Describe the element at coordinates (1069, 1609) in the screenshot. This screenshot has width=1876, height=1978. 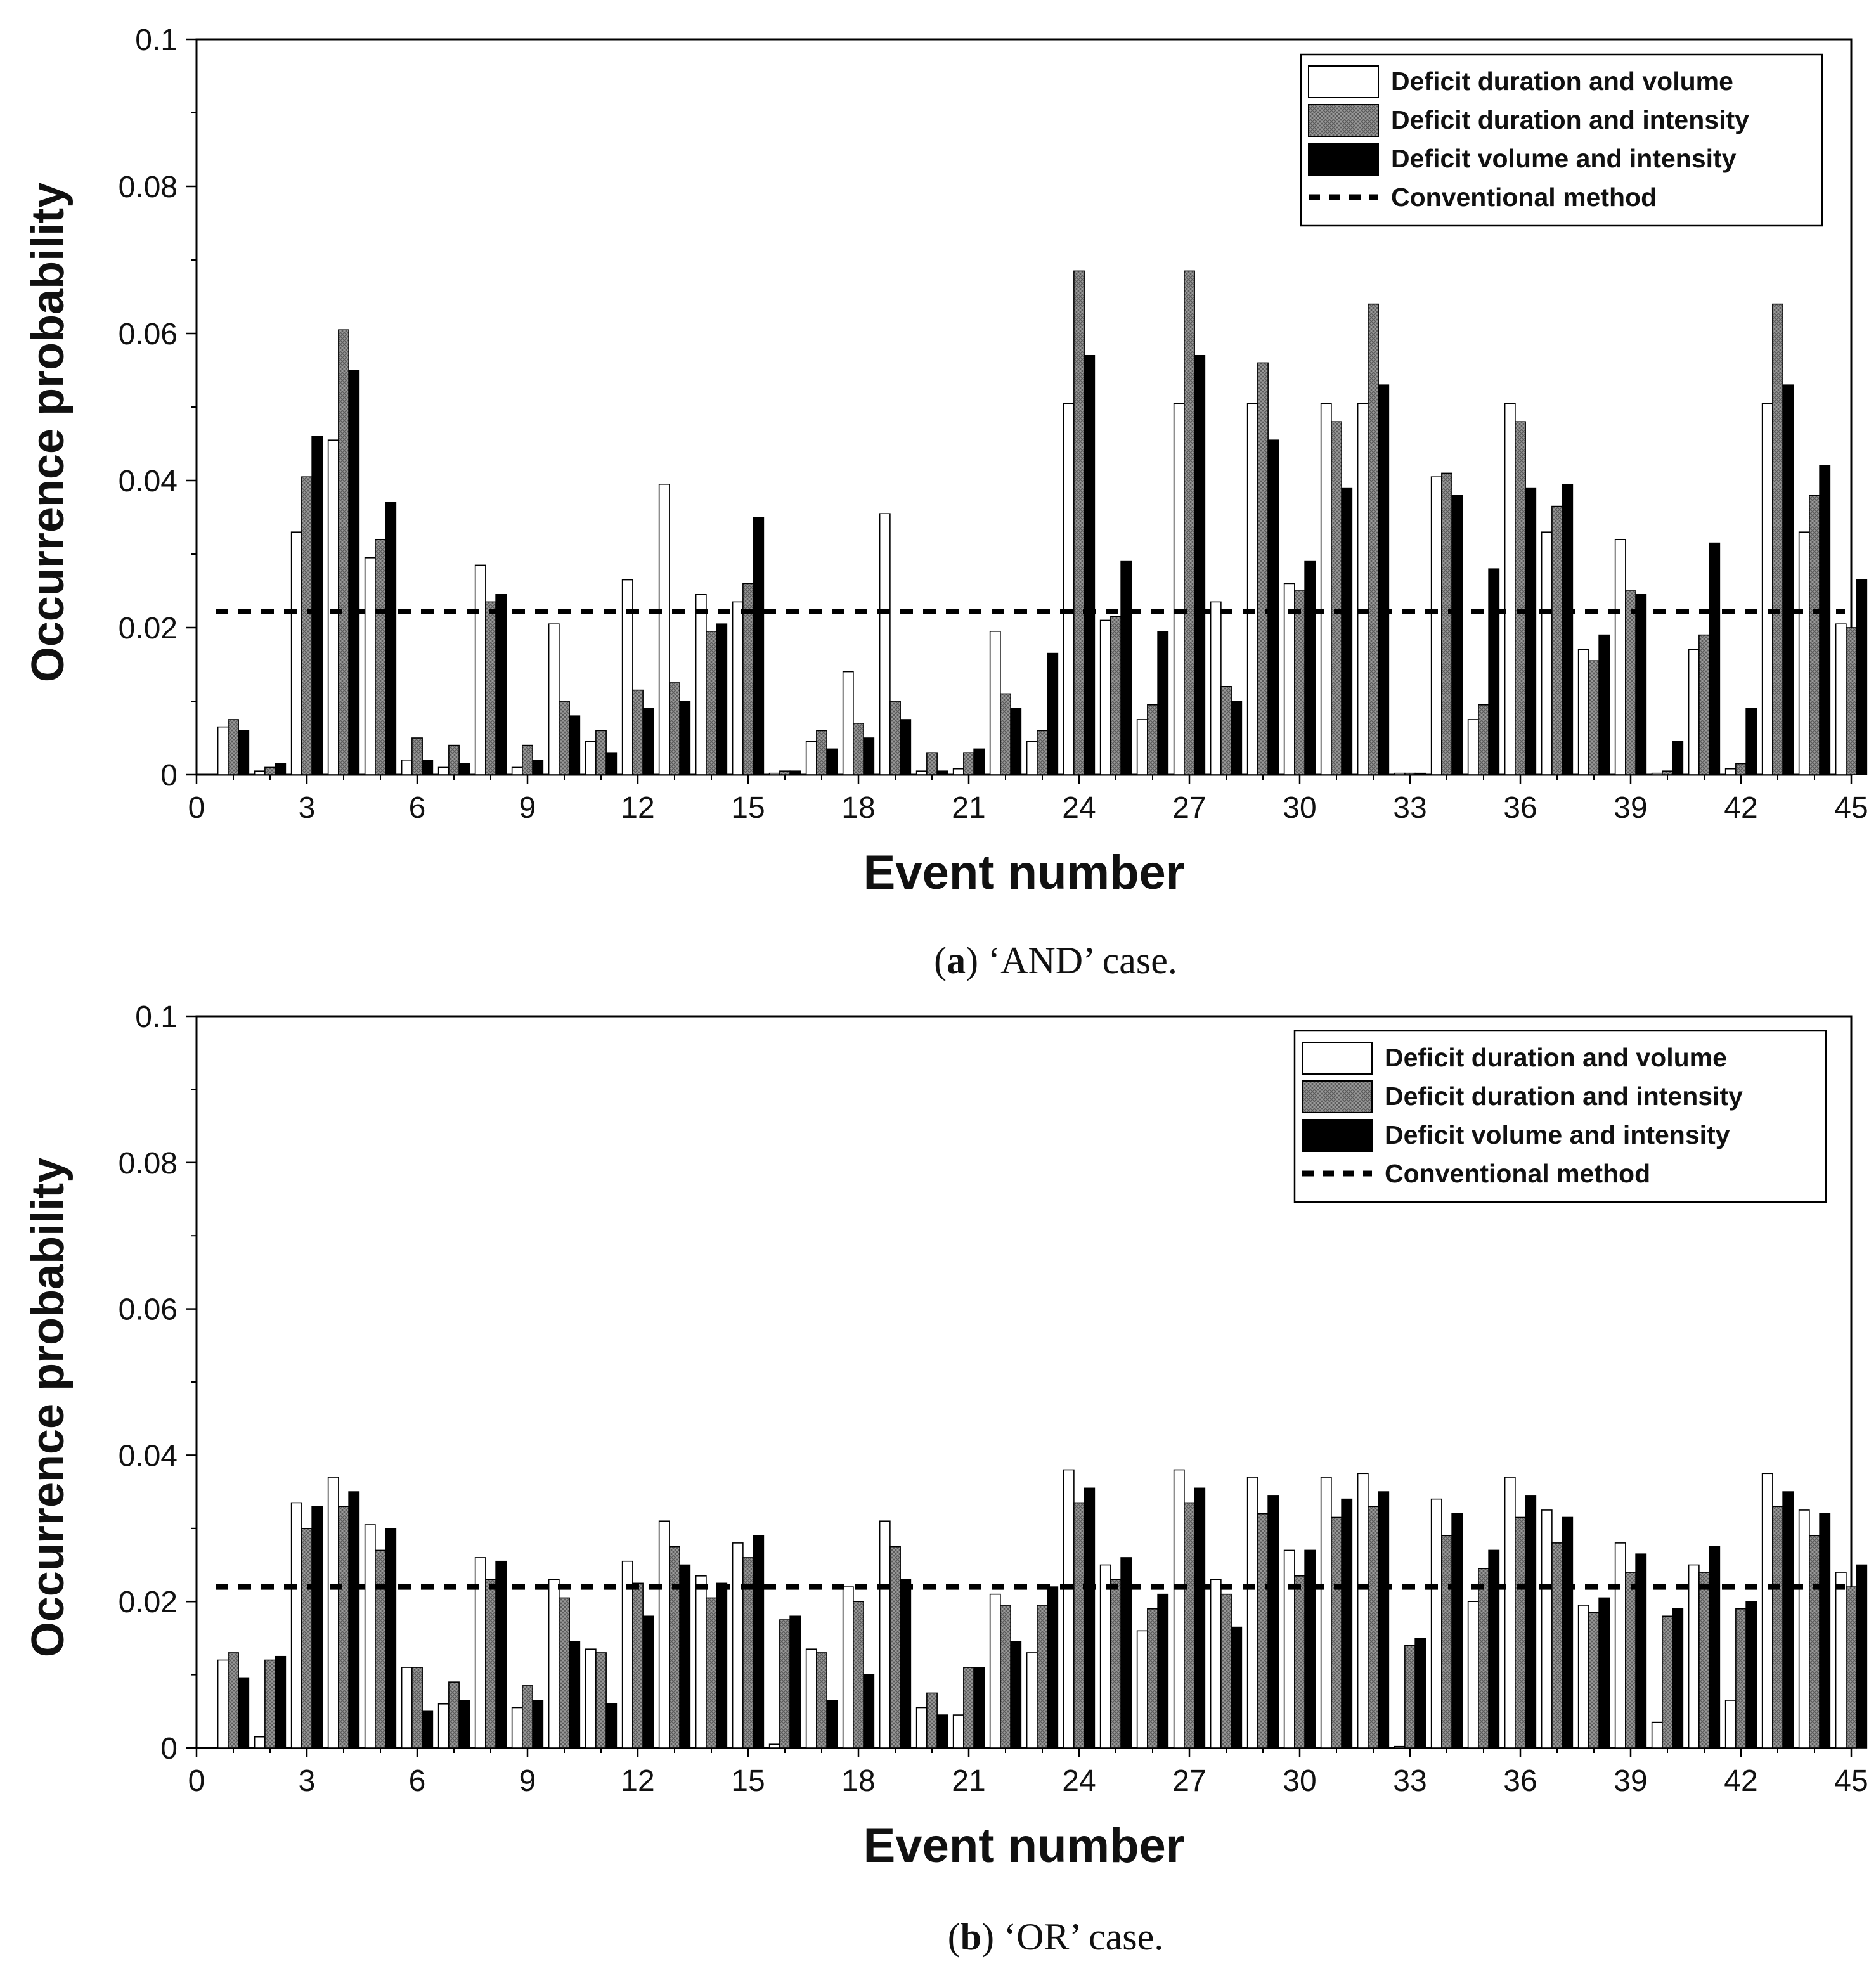
I see `bar-b-s1-e24` at that location.